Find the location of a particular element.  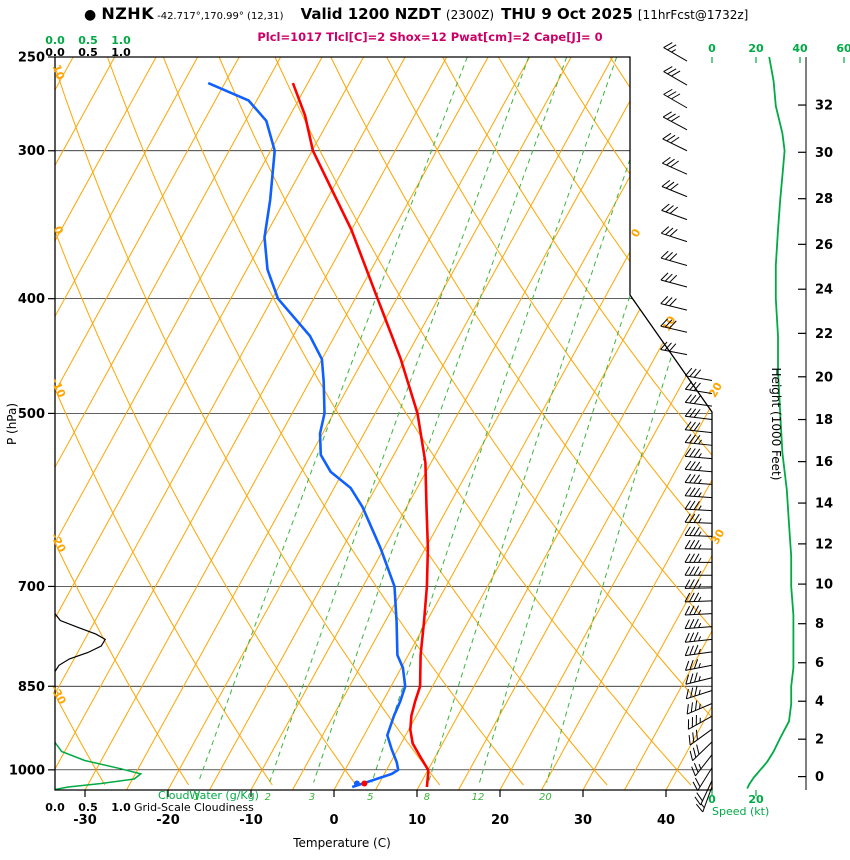

svg-text: Height (1000 Feet) is located at coordinates (776, 424).